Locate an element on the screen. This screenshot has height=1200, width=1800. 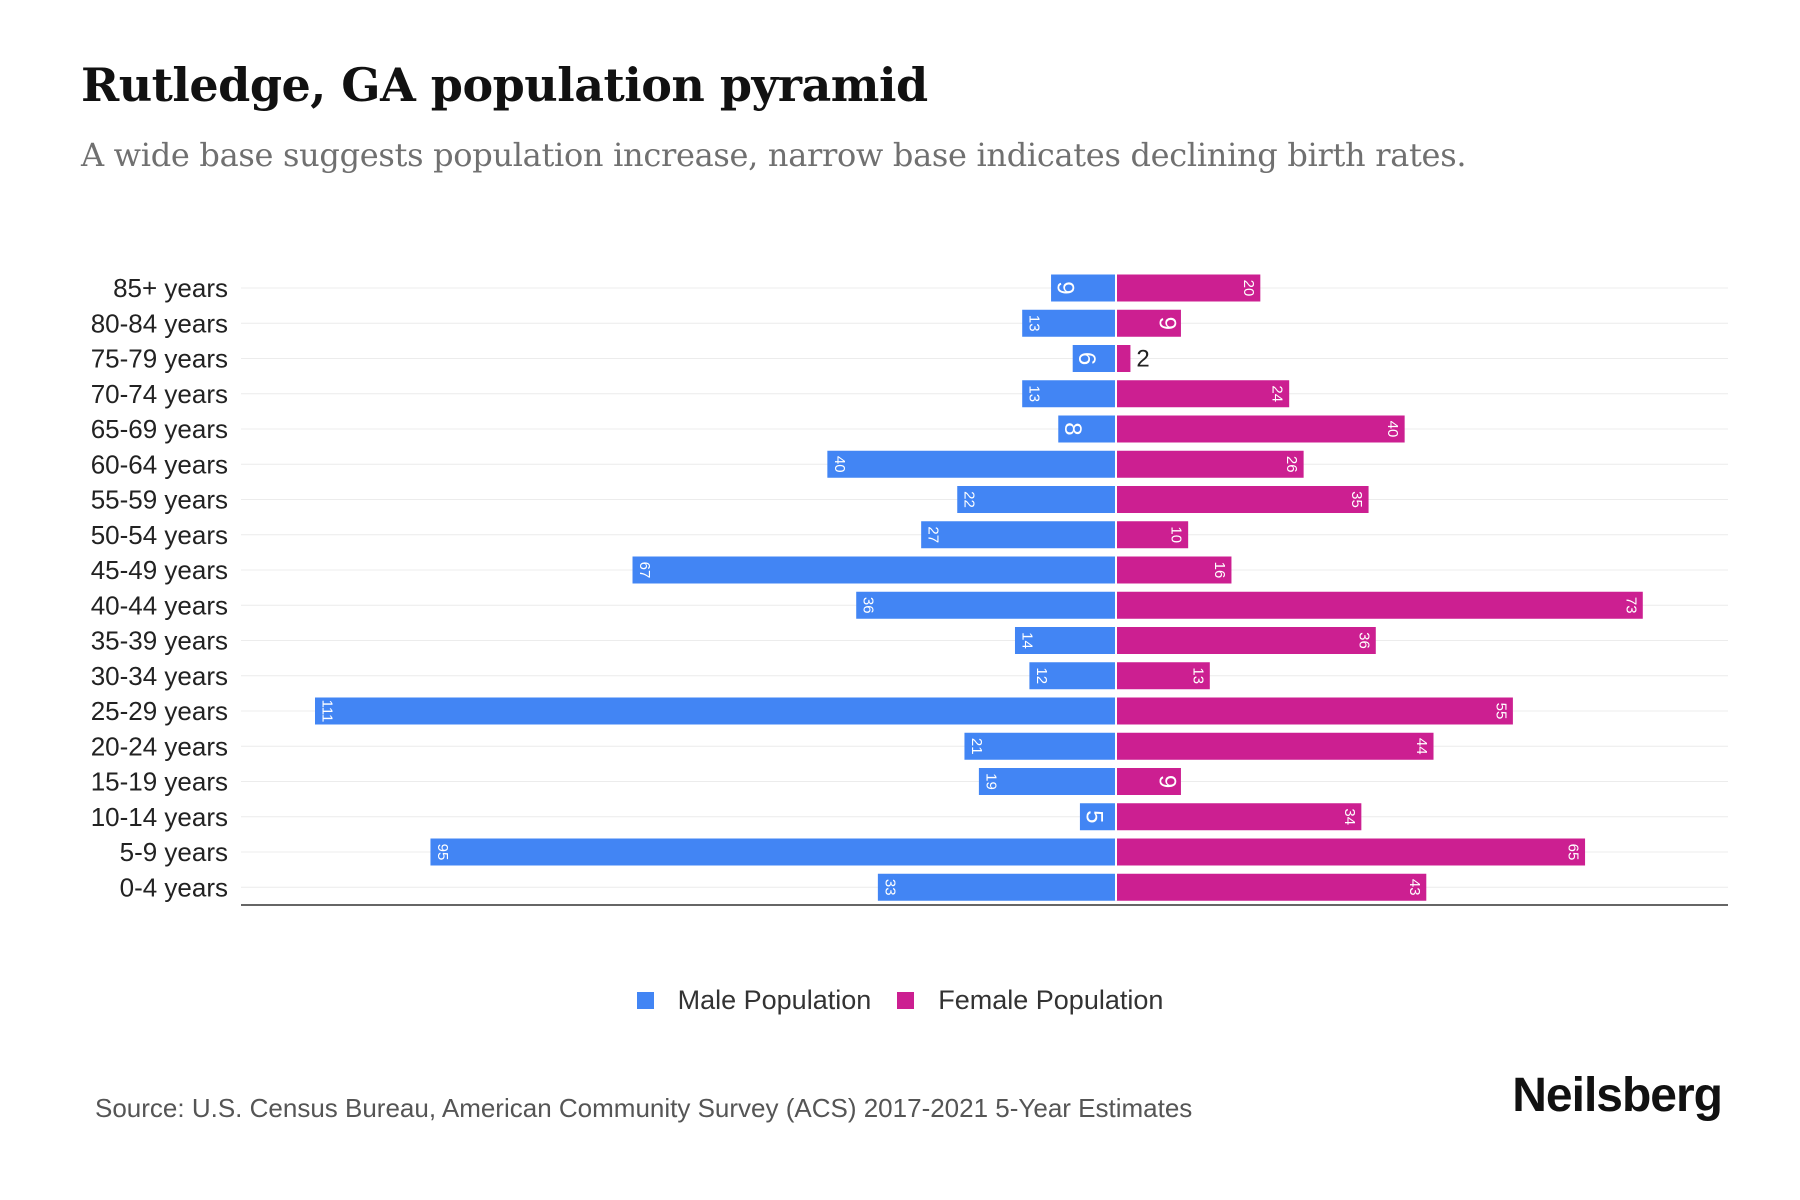
female-value-label: 73 is located at coordinates (1630, 605).